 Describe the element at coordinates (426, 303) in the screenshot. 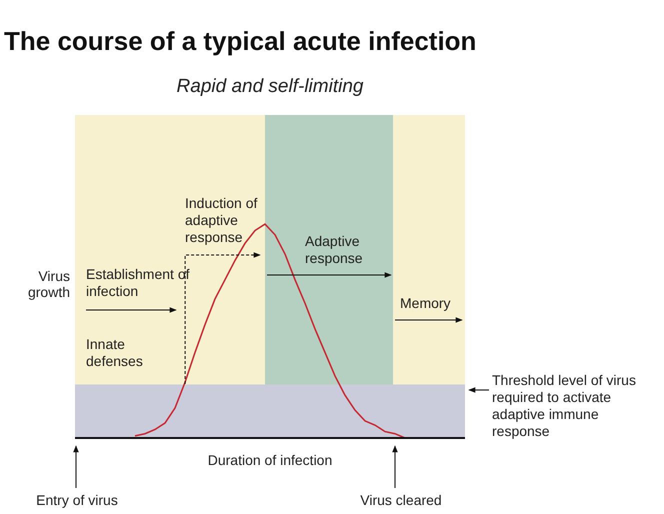

I see `annotation: Memory` at that location.